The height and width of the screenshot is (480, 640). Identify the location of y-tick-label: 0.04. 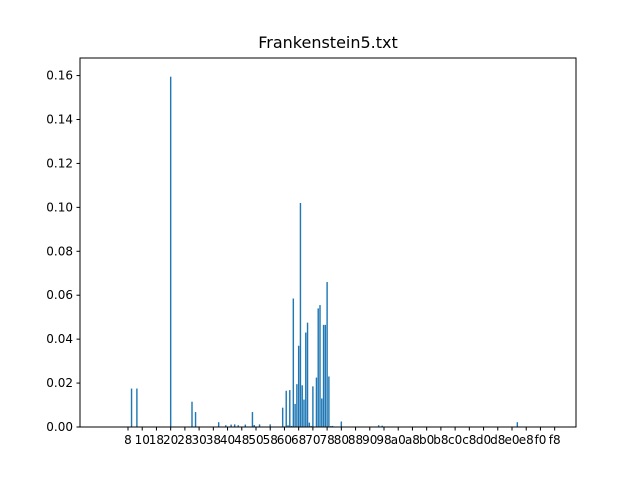
(59, 339).